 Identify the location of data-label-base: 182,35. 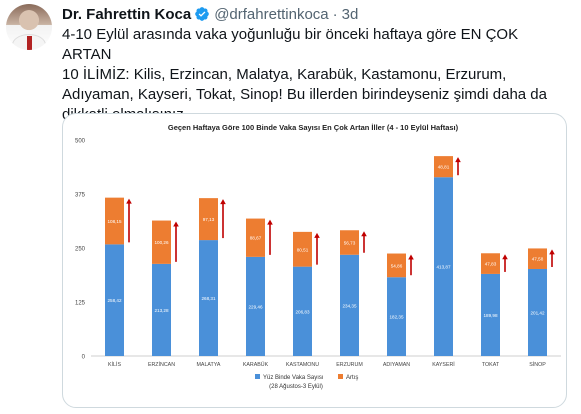
(396, 317).